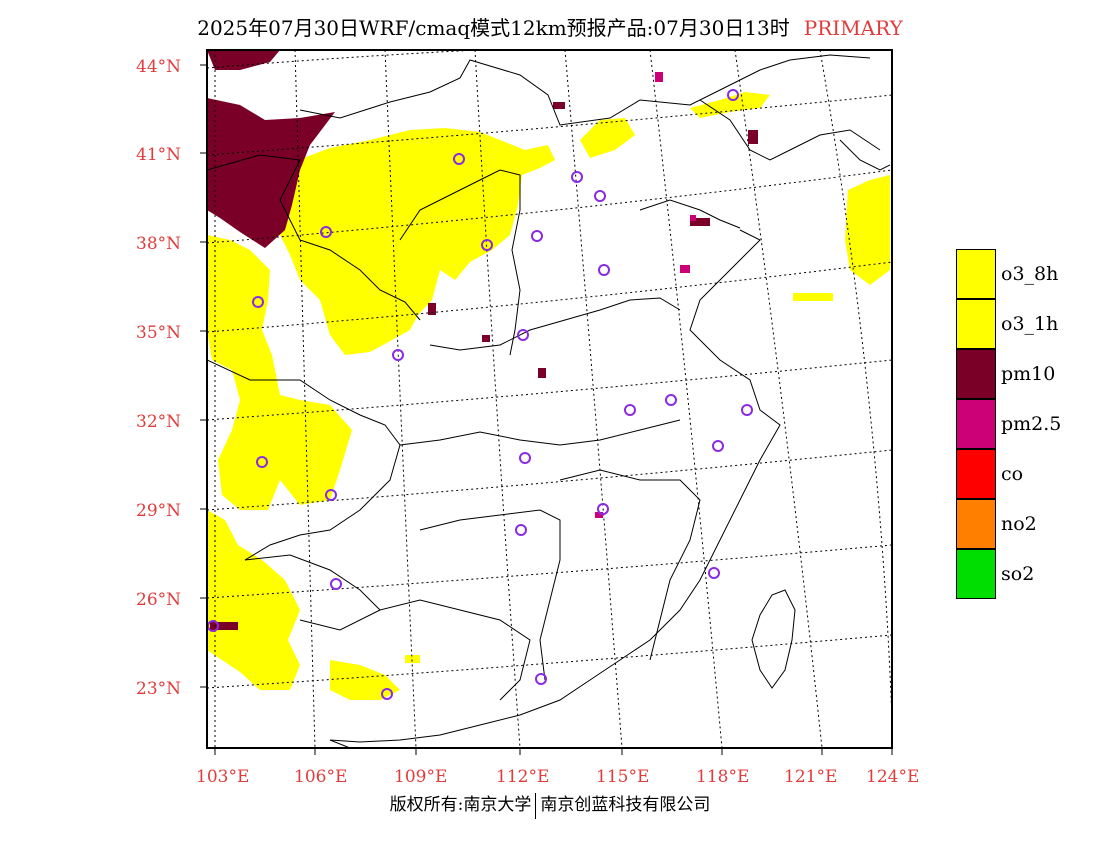  What do you see at coordinates (459, 159) in the screenshot?
I see `city-marker-hohhot` at bounding box center [459, 159].